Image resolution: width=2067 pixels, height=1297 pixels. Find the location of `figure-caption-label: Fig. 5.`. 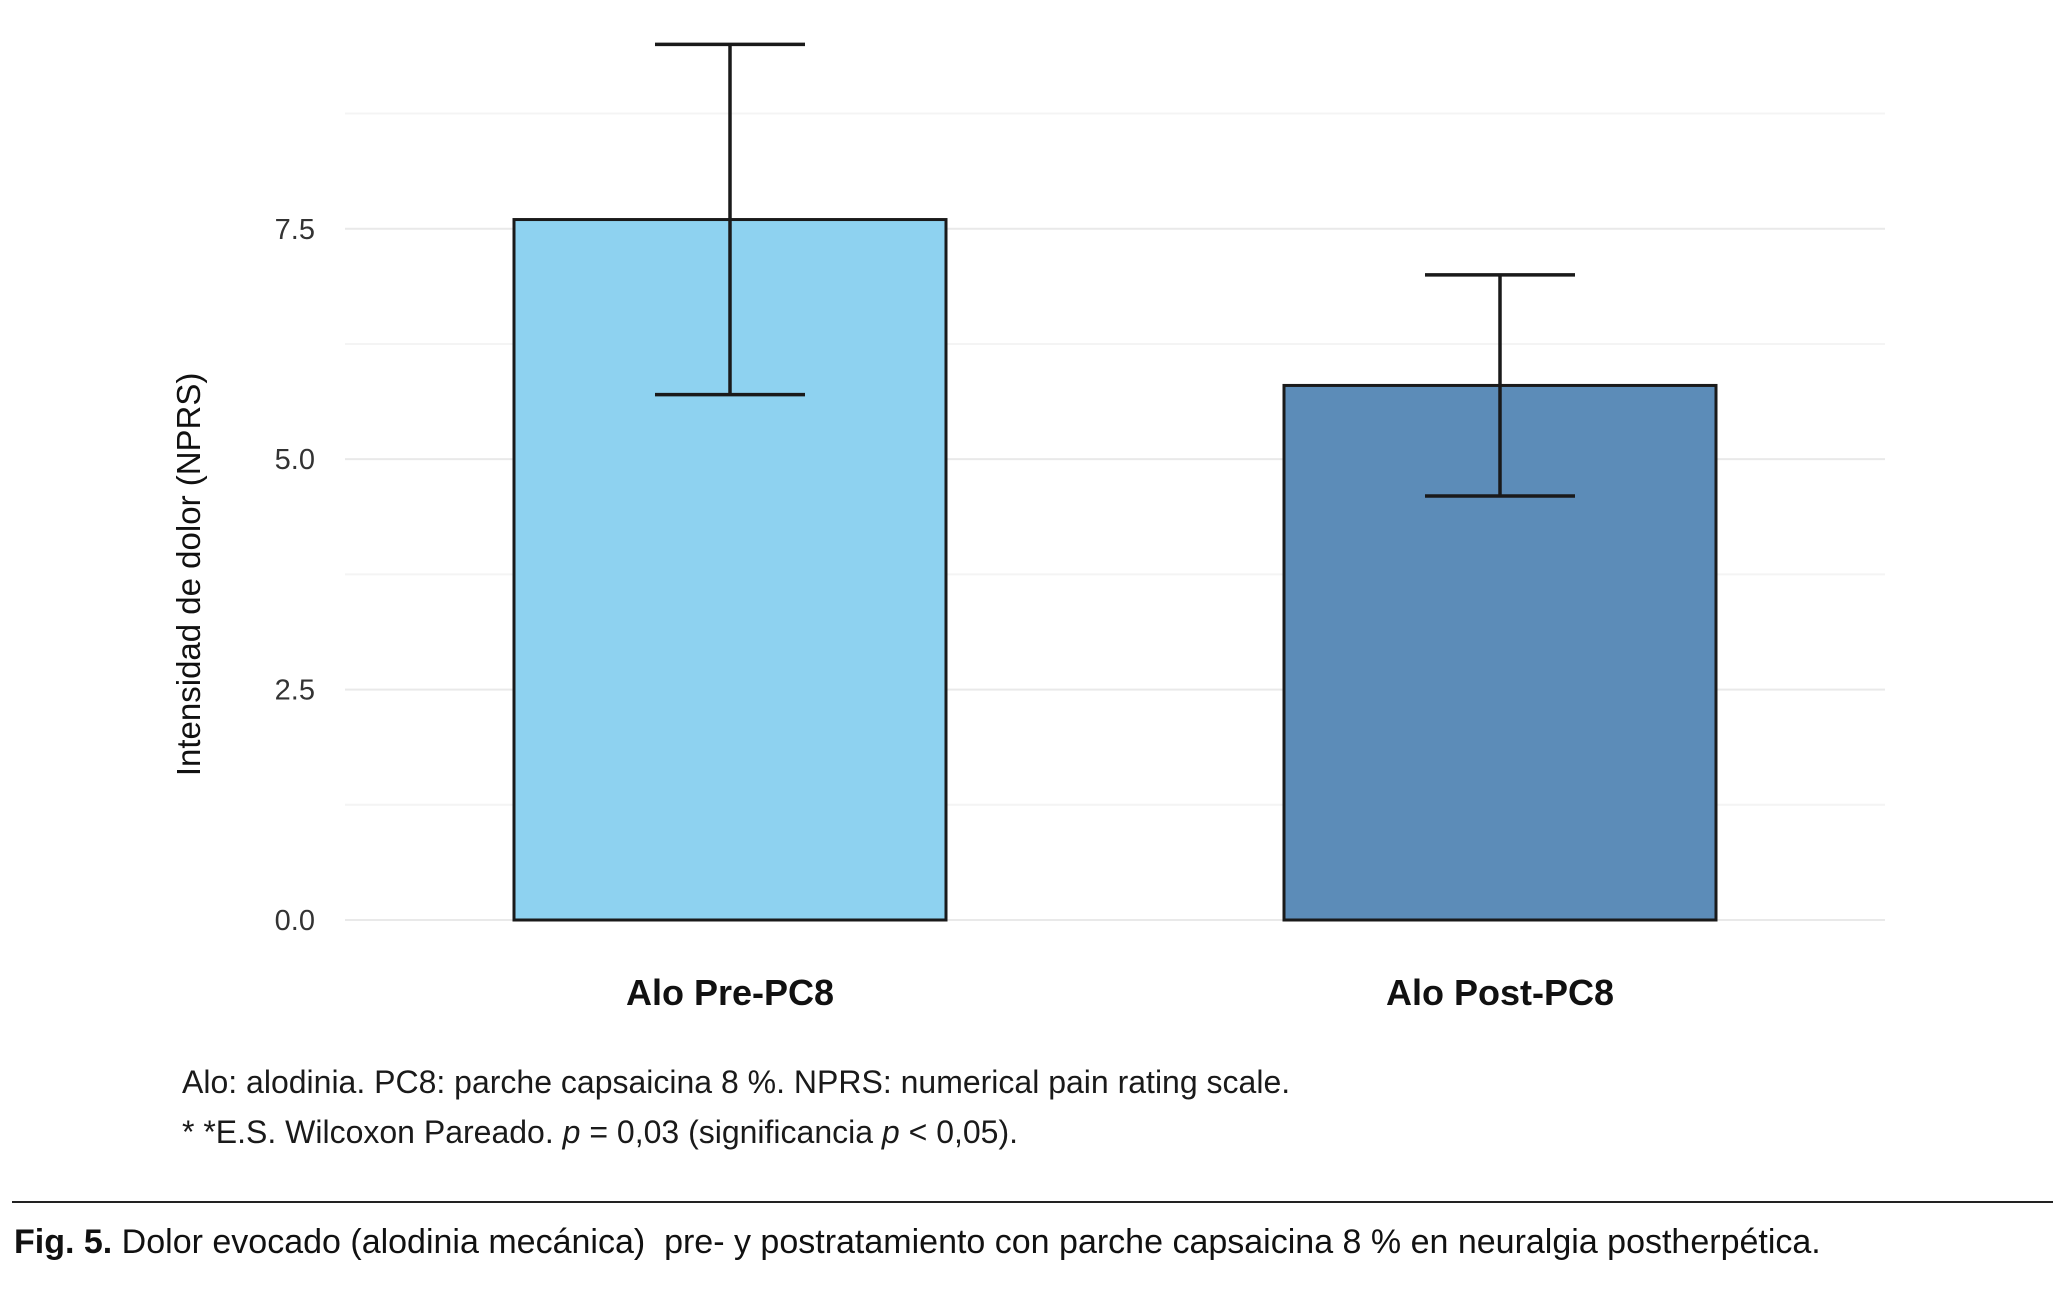

figure-caption-label: Fig. 5. is located at coordinates (63, 1242).